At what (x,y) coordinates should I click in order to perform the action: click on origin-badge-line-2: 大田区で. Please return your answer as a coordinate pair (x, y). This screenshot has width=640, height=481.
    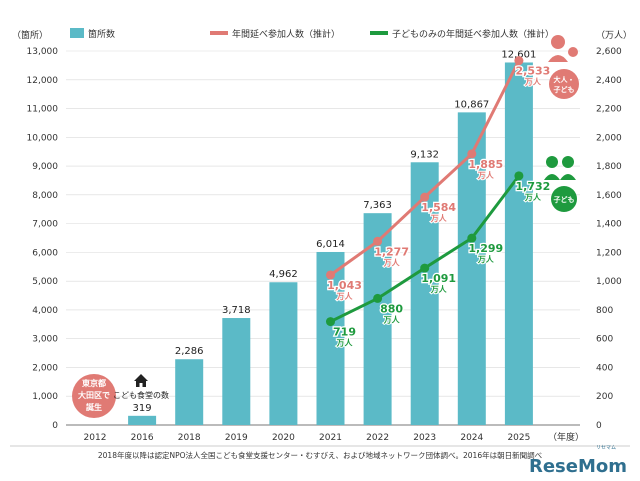
    Looking at the image, I should click on (94, 395).